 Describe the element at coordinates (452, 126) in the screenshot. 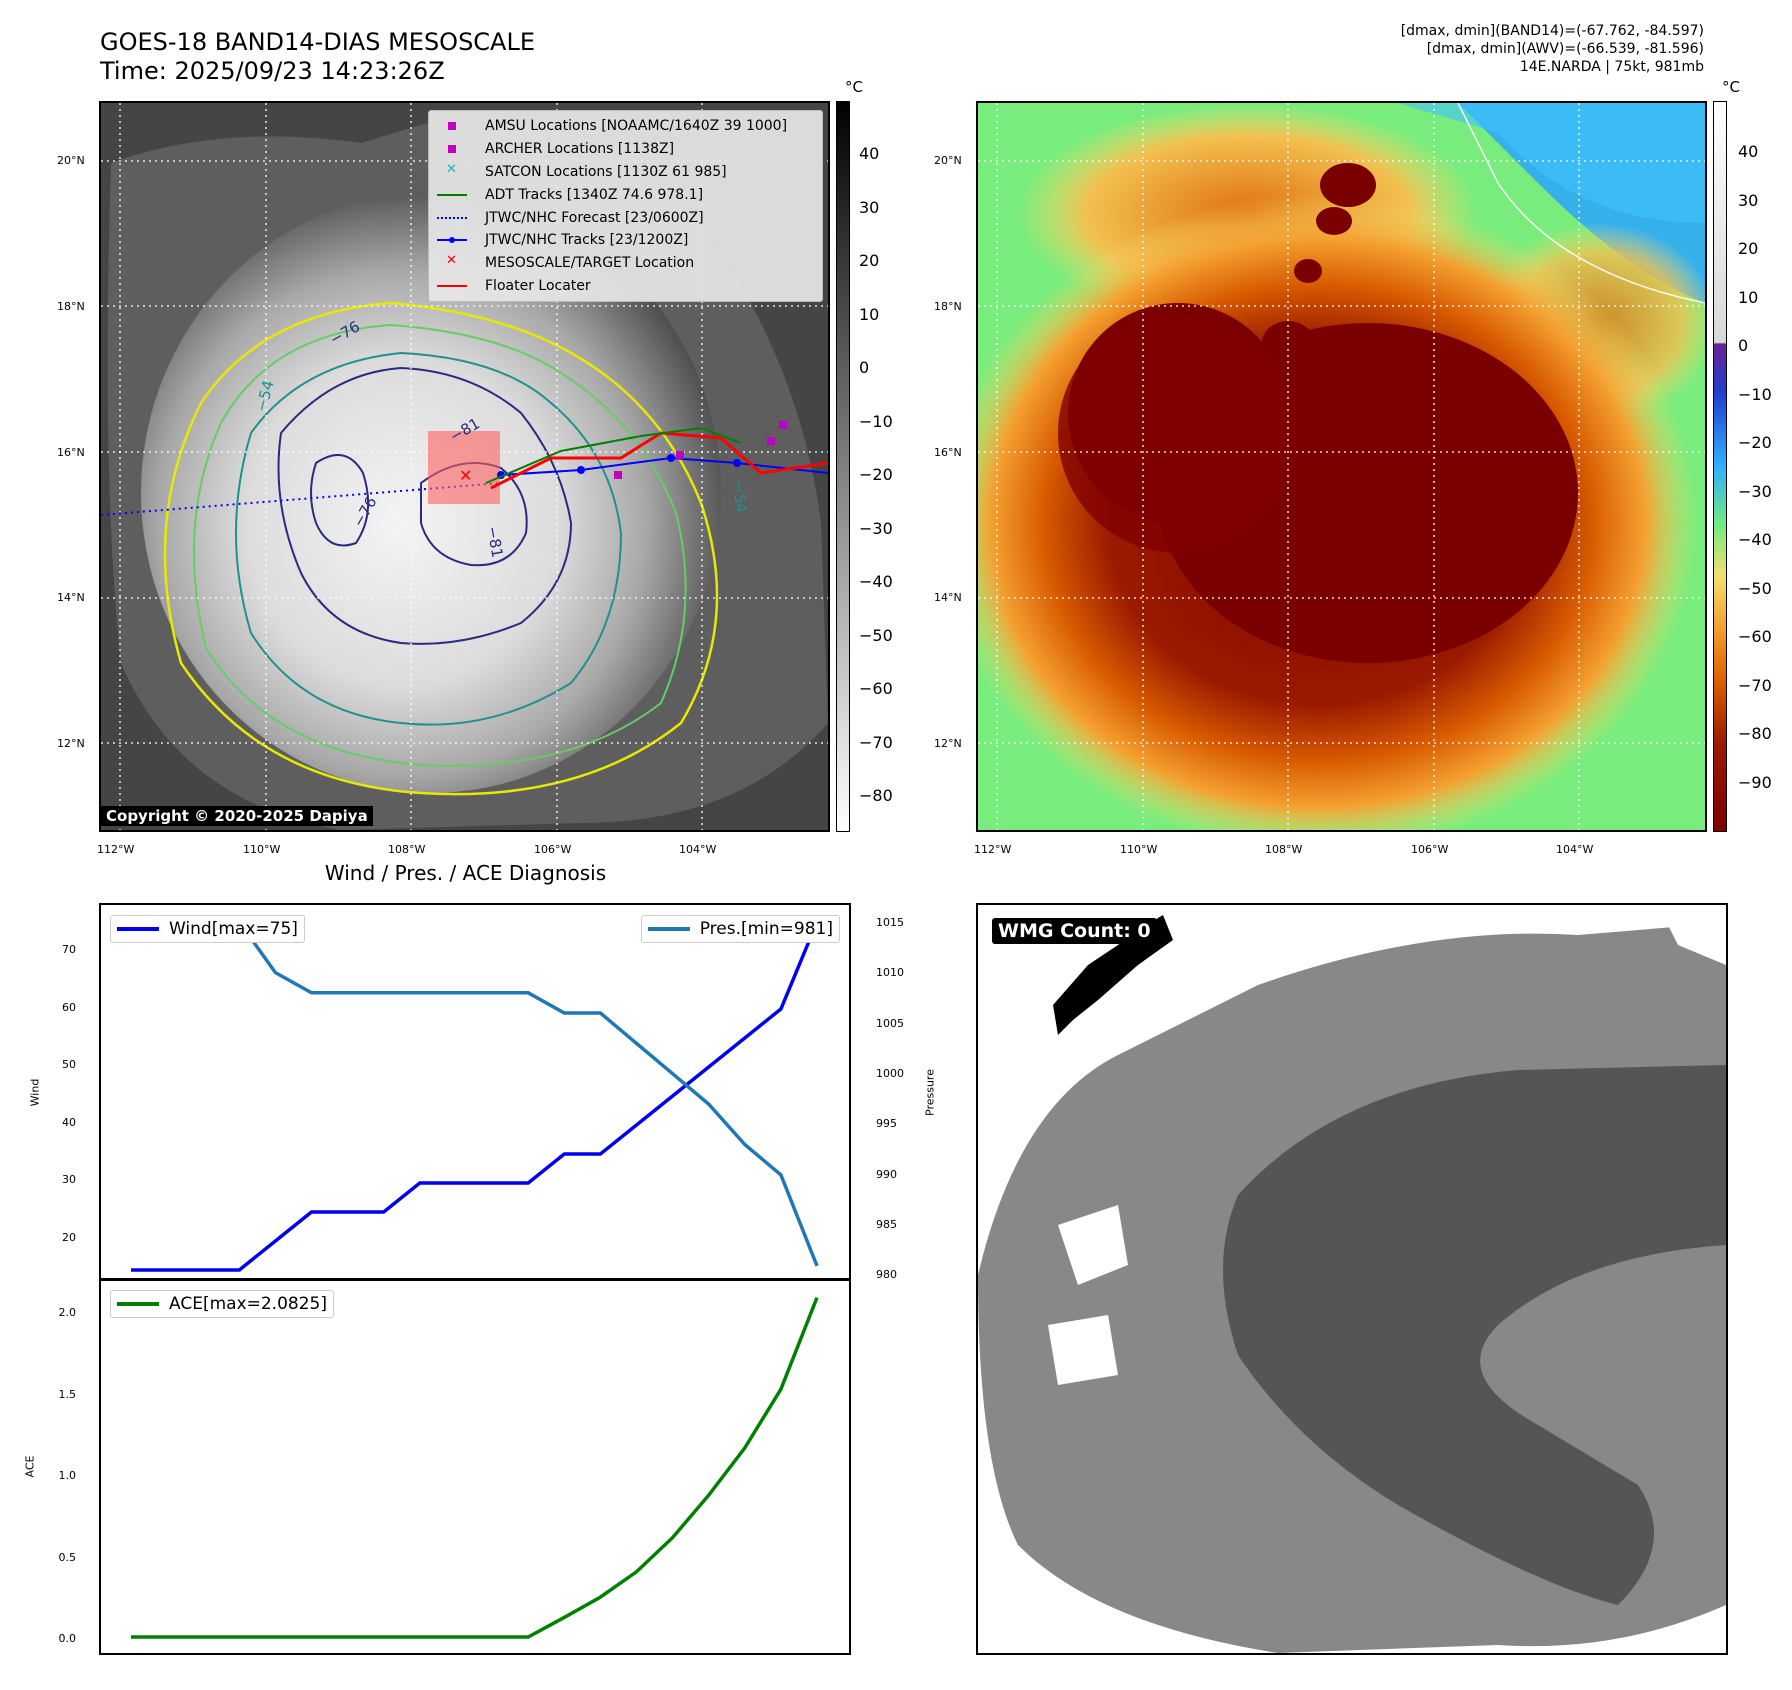

I see `square-icon` at that location.